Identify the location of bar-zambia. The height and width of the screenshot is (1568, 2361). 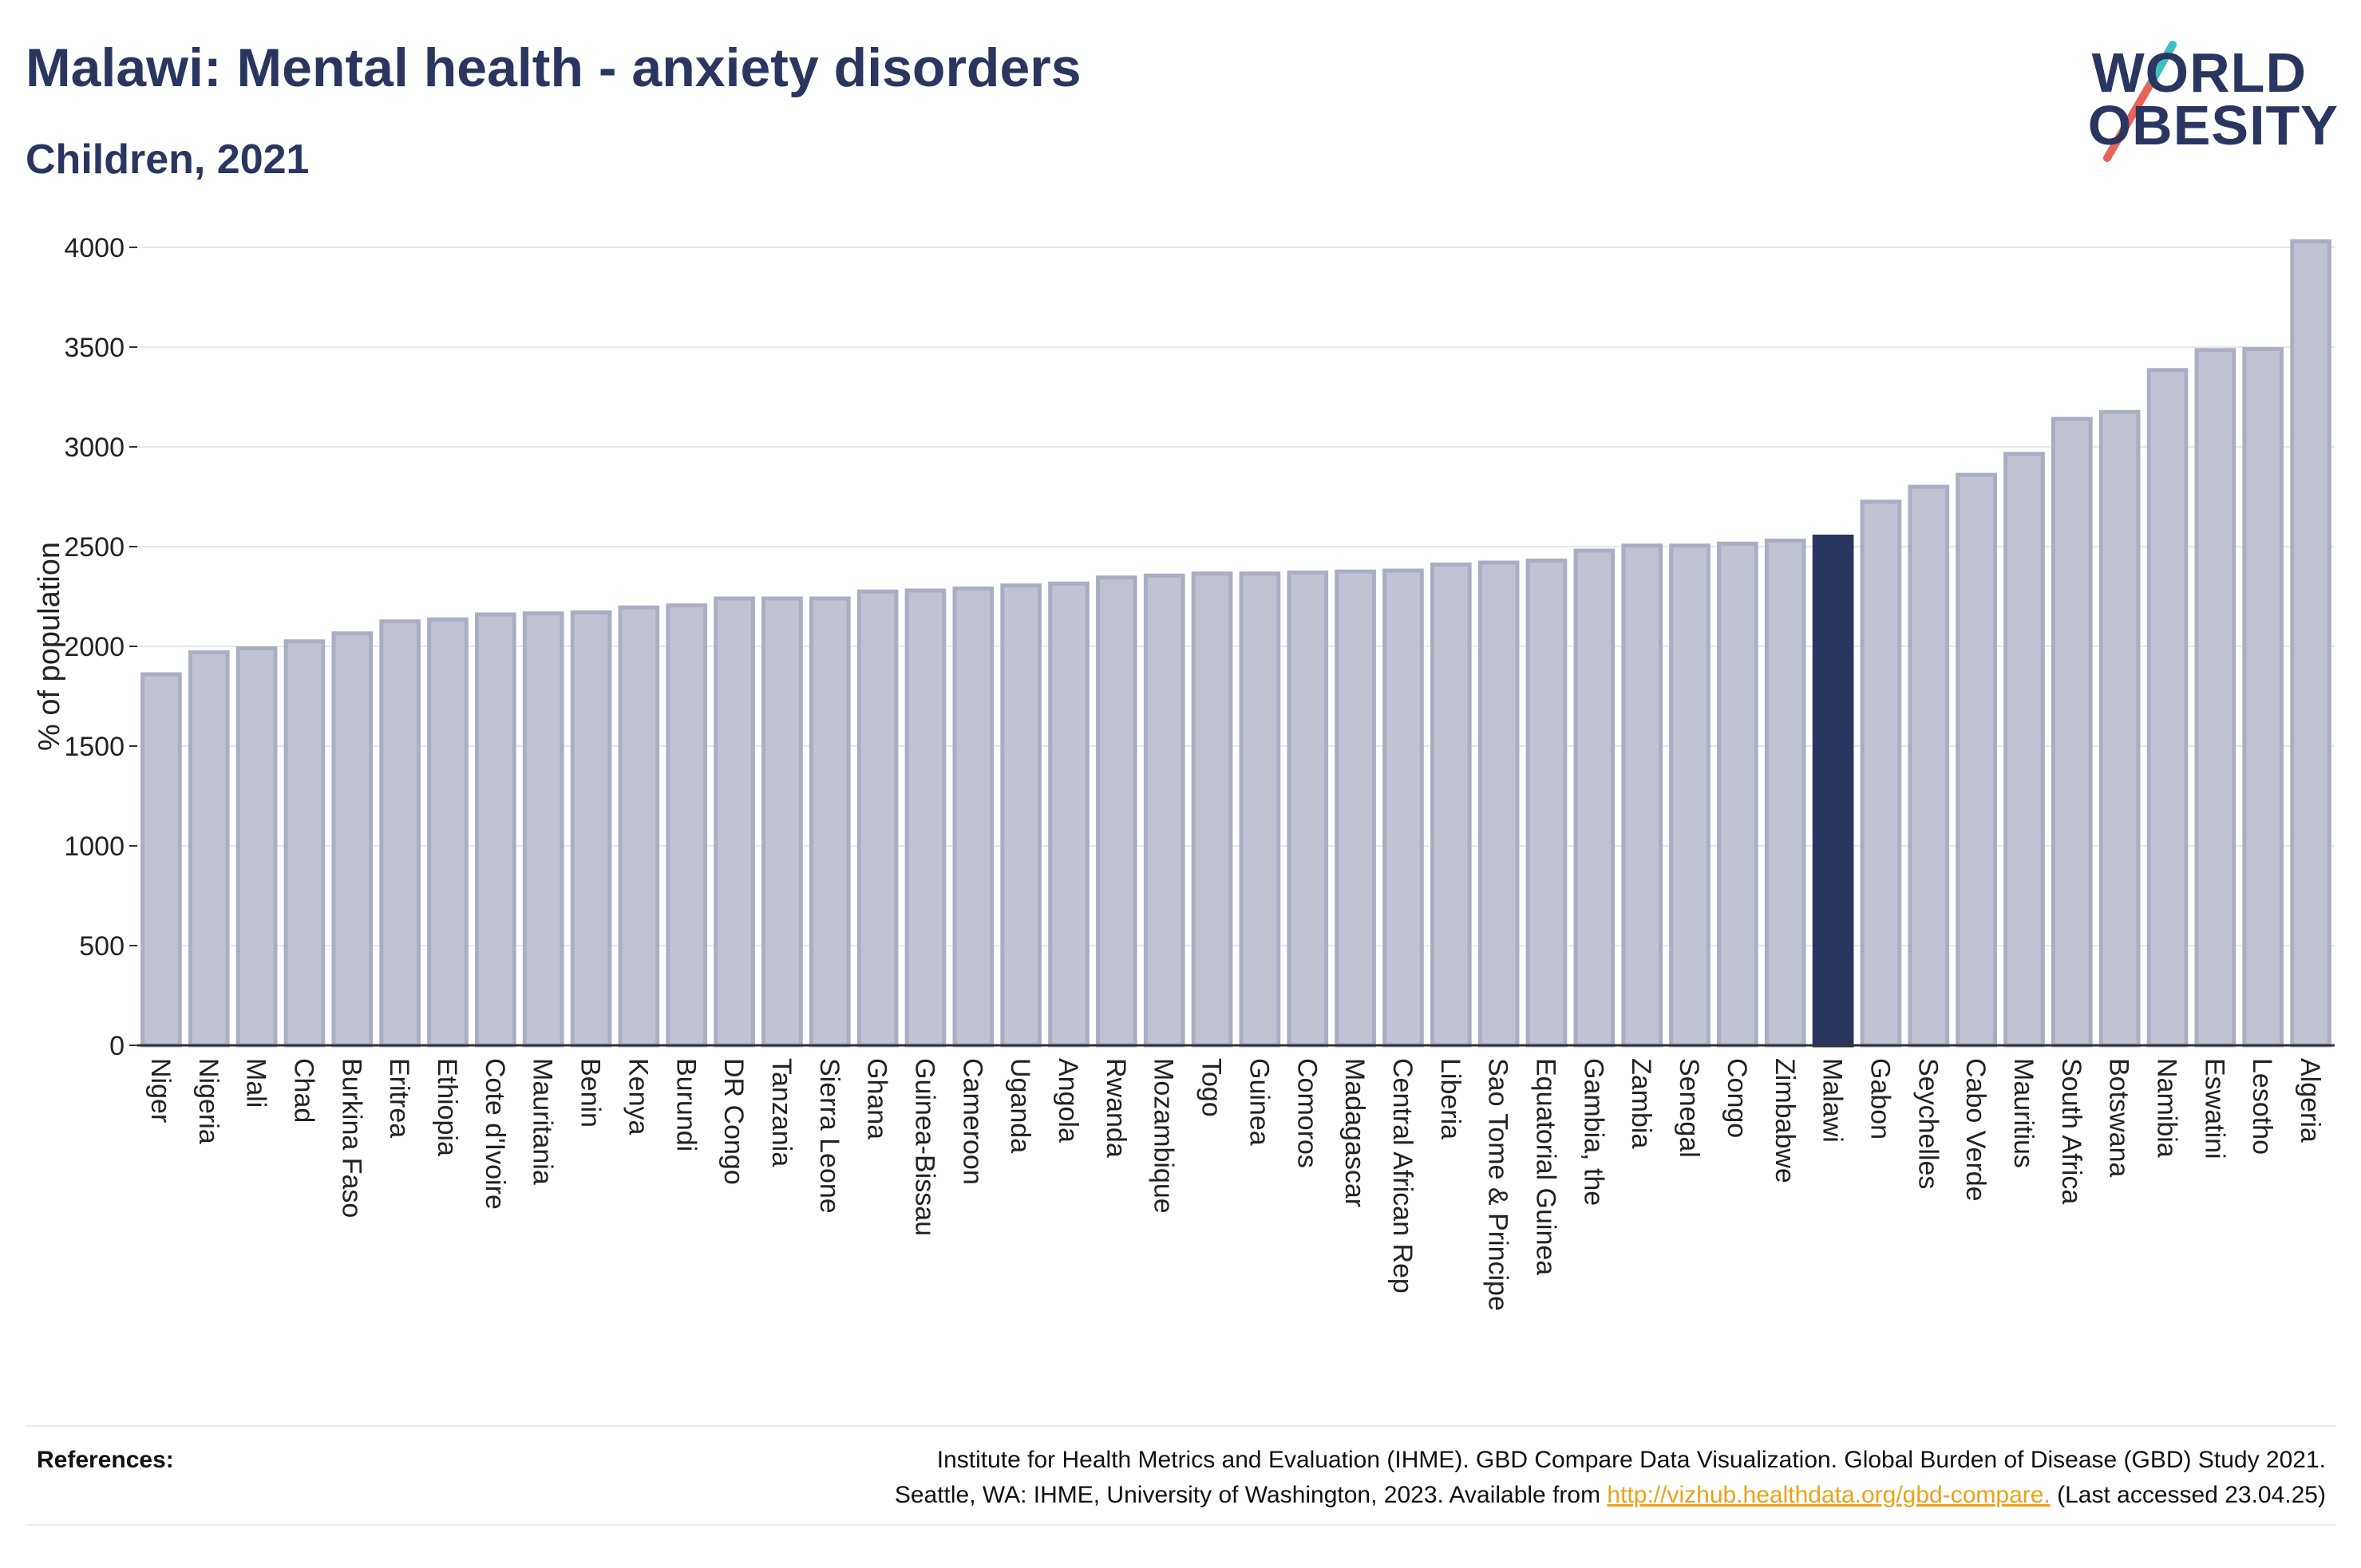
(1642, 795).